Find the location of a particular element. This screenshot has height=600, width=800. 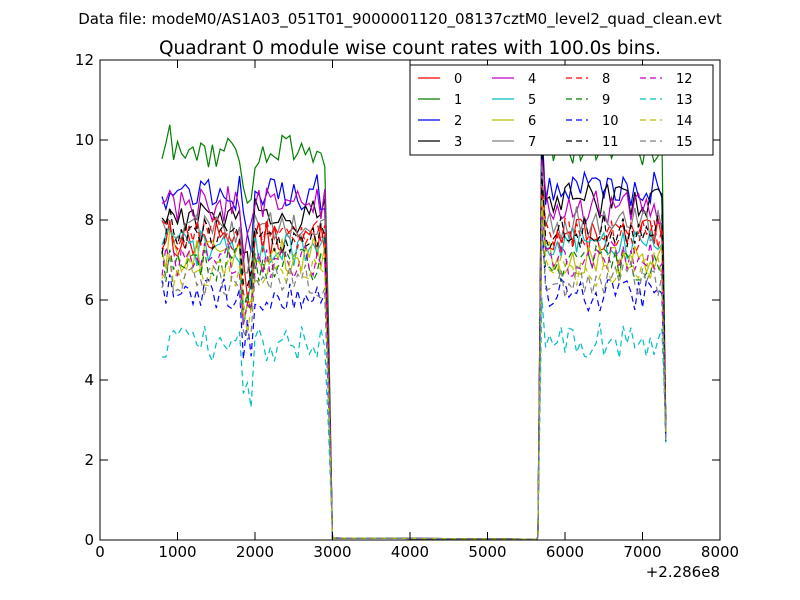

legend-label-11: 11 is located at coordinates (610, 142).